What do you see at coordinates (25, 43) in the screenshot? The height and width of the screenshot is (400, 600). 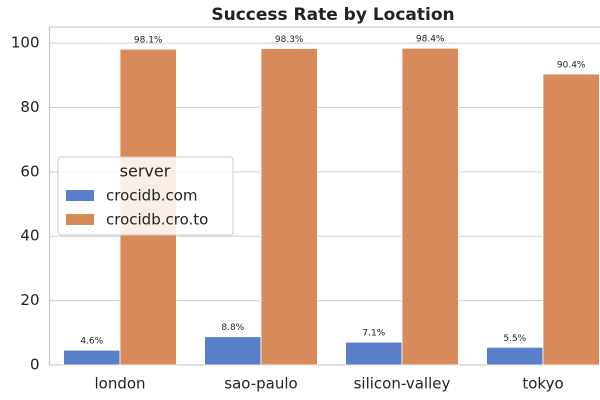 I see `y-tick-label: 100` at bounding box center [25, 43].